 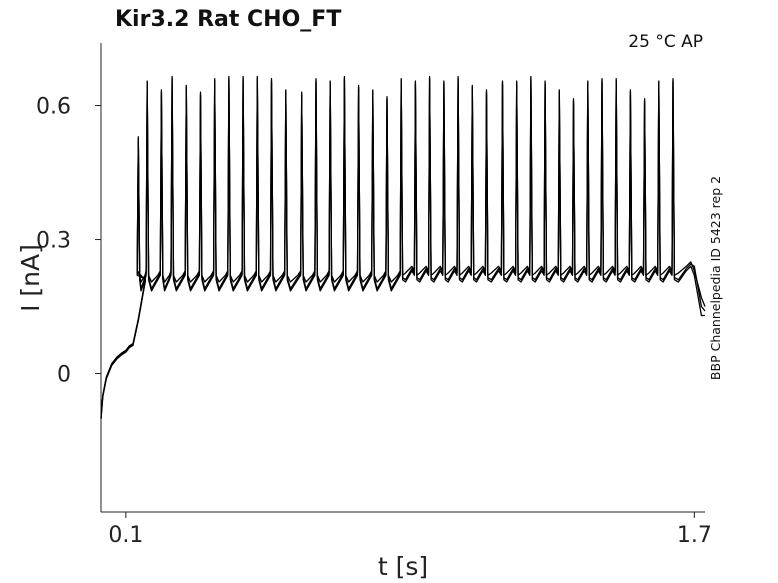 I want to click on y-axis-label: I [nA], so click(x=30, y=278).